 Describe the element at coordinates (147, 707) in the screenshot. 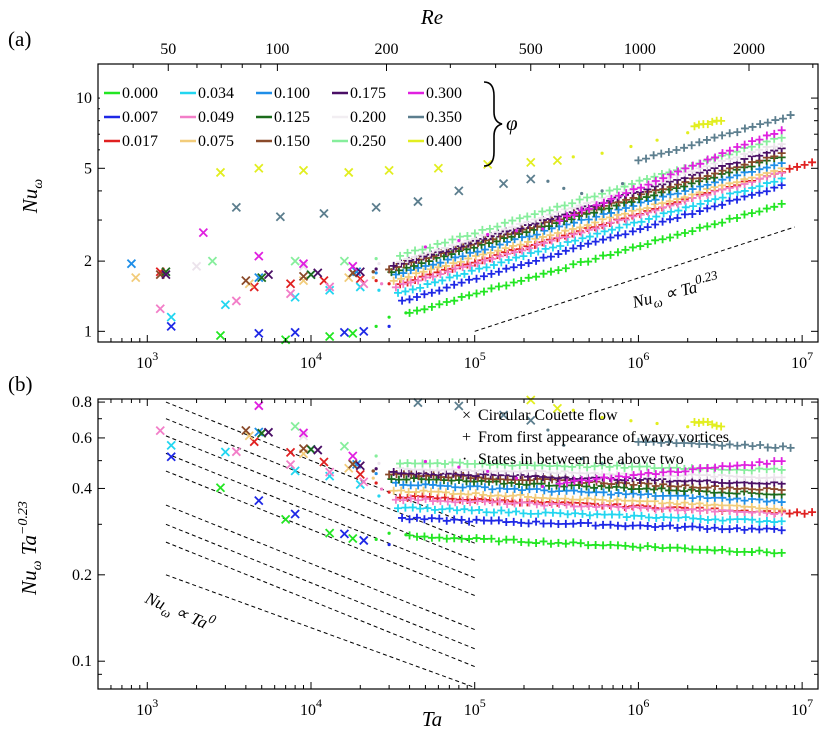

I see `x-tick-label: 10³` at that location.